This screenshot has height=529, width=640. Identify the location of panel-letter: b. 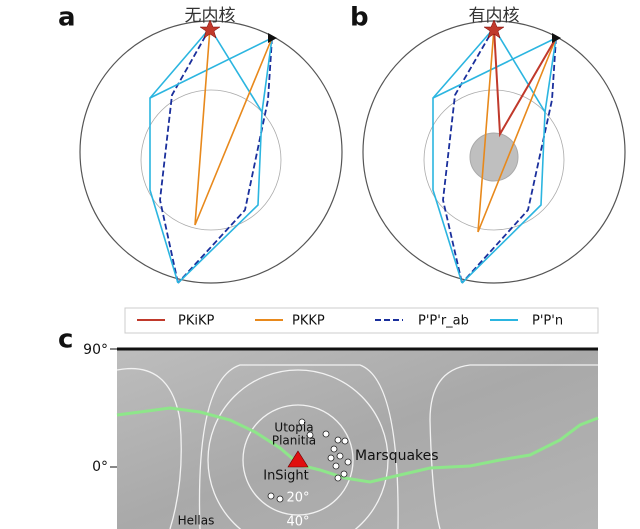
(359, 18).